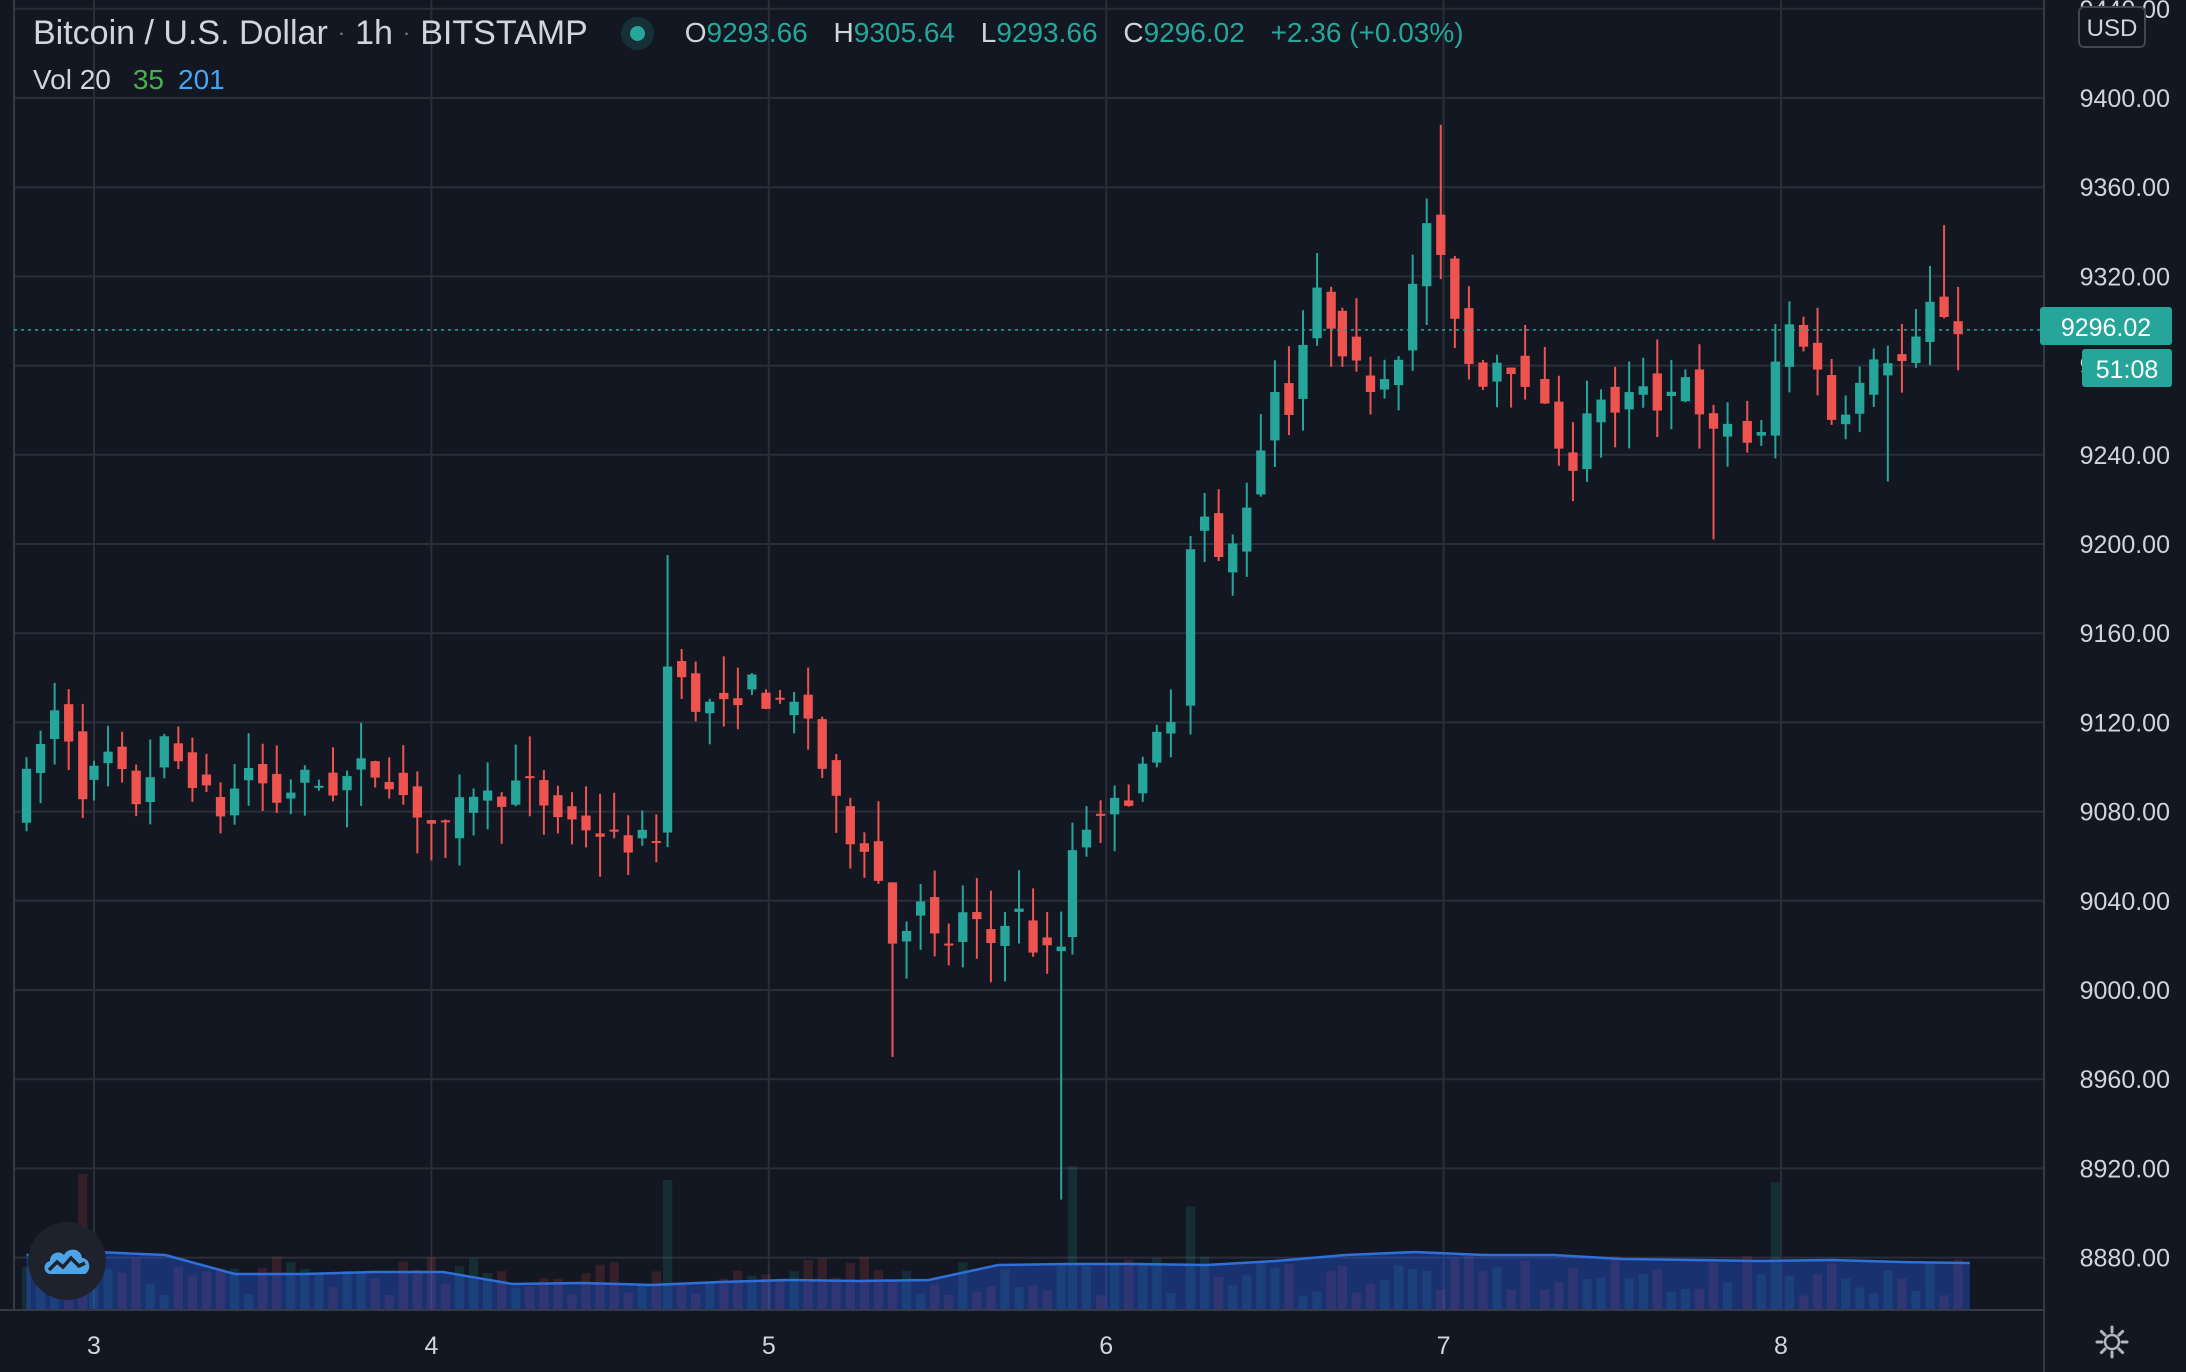 This screenshot has width=2186, height=1372. I want to click on currency-button: USD, so click(2112, 27).